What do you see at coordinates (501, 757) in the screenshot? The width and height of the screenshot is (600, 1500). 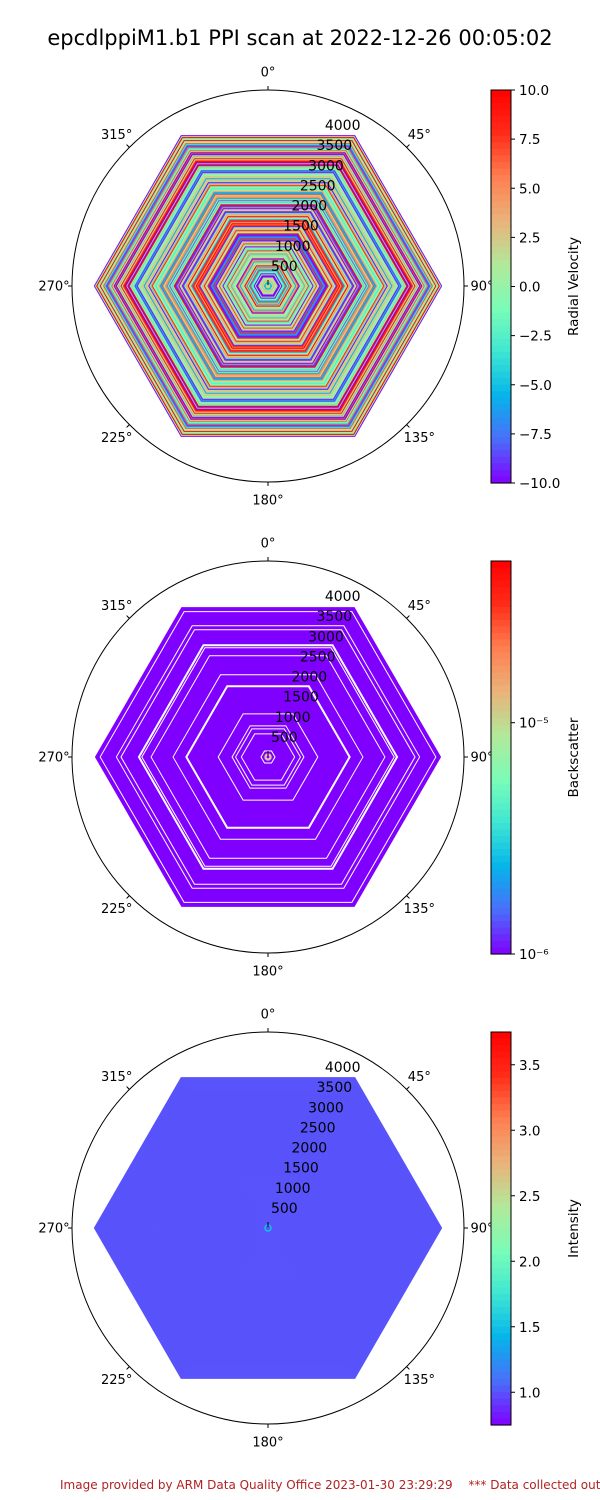 I see `colorbar-frame` at bounding box center [501, 757].